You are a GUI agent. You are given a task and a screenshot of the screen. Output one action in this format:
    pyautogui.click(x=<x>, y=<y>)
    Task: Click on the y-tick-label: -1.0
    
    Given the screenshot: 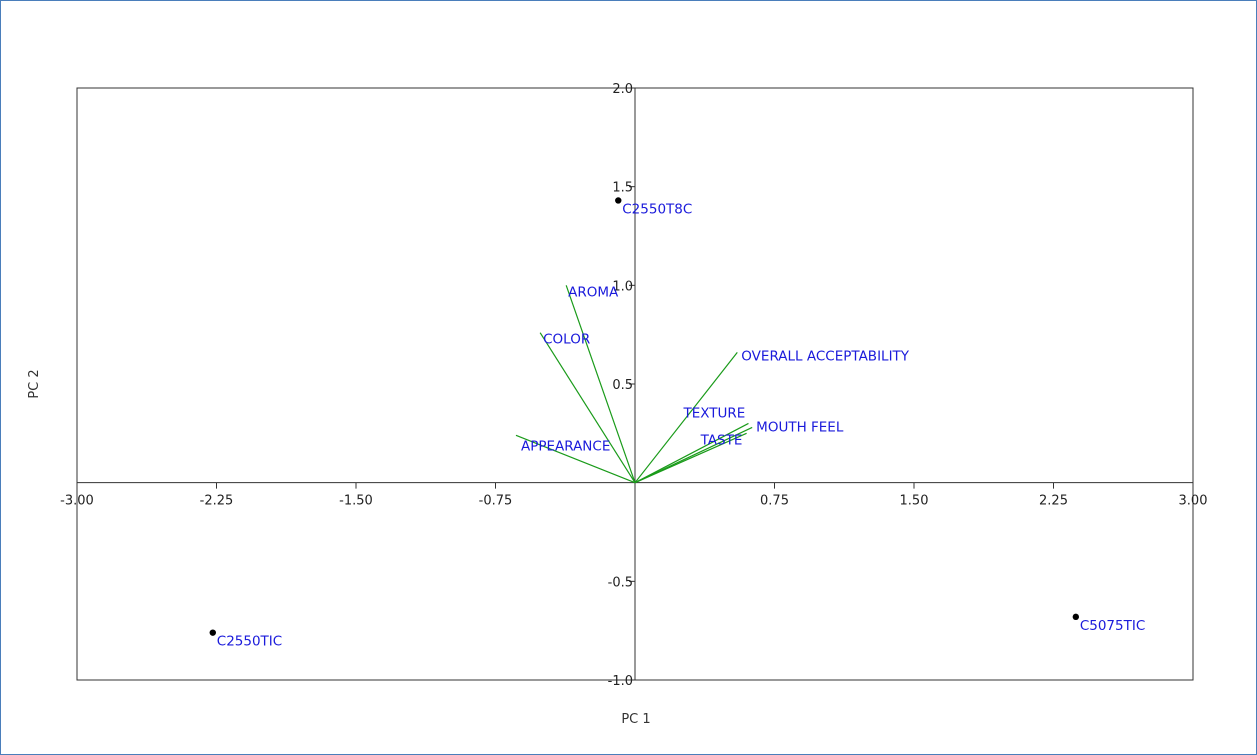 What is the action you would take?
    pyautogui.click(x=620, y=681)
    